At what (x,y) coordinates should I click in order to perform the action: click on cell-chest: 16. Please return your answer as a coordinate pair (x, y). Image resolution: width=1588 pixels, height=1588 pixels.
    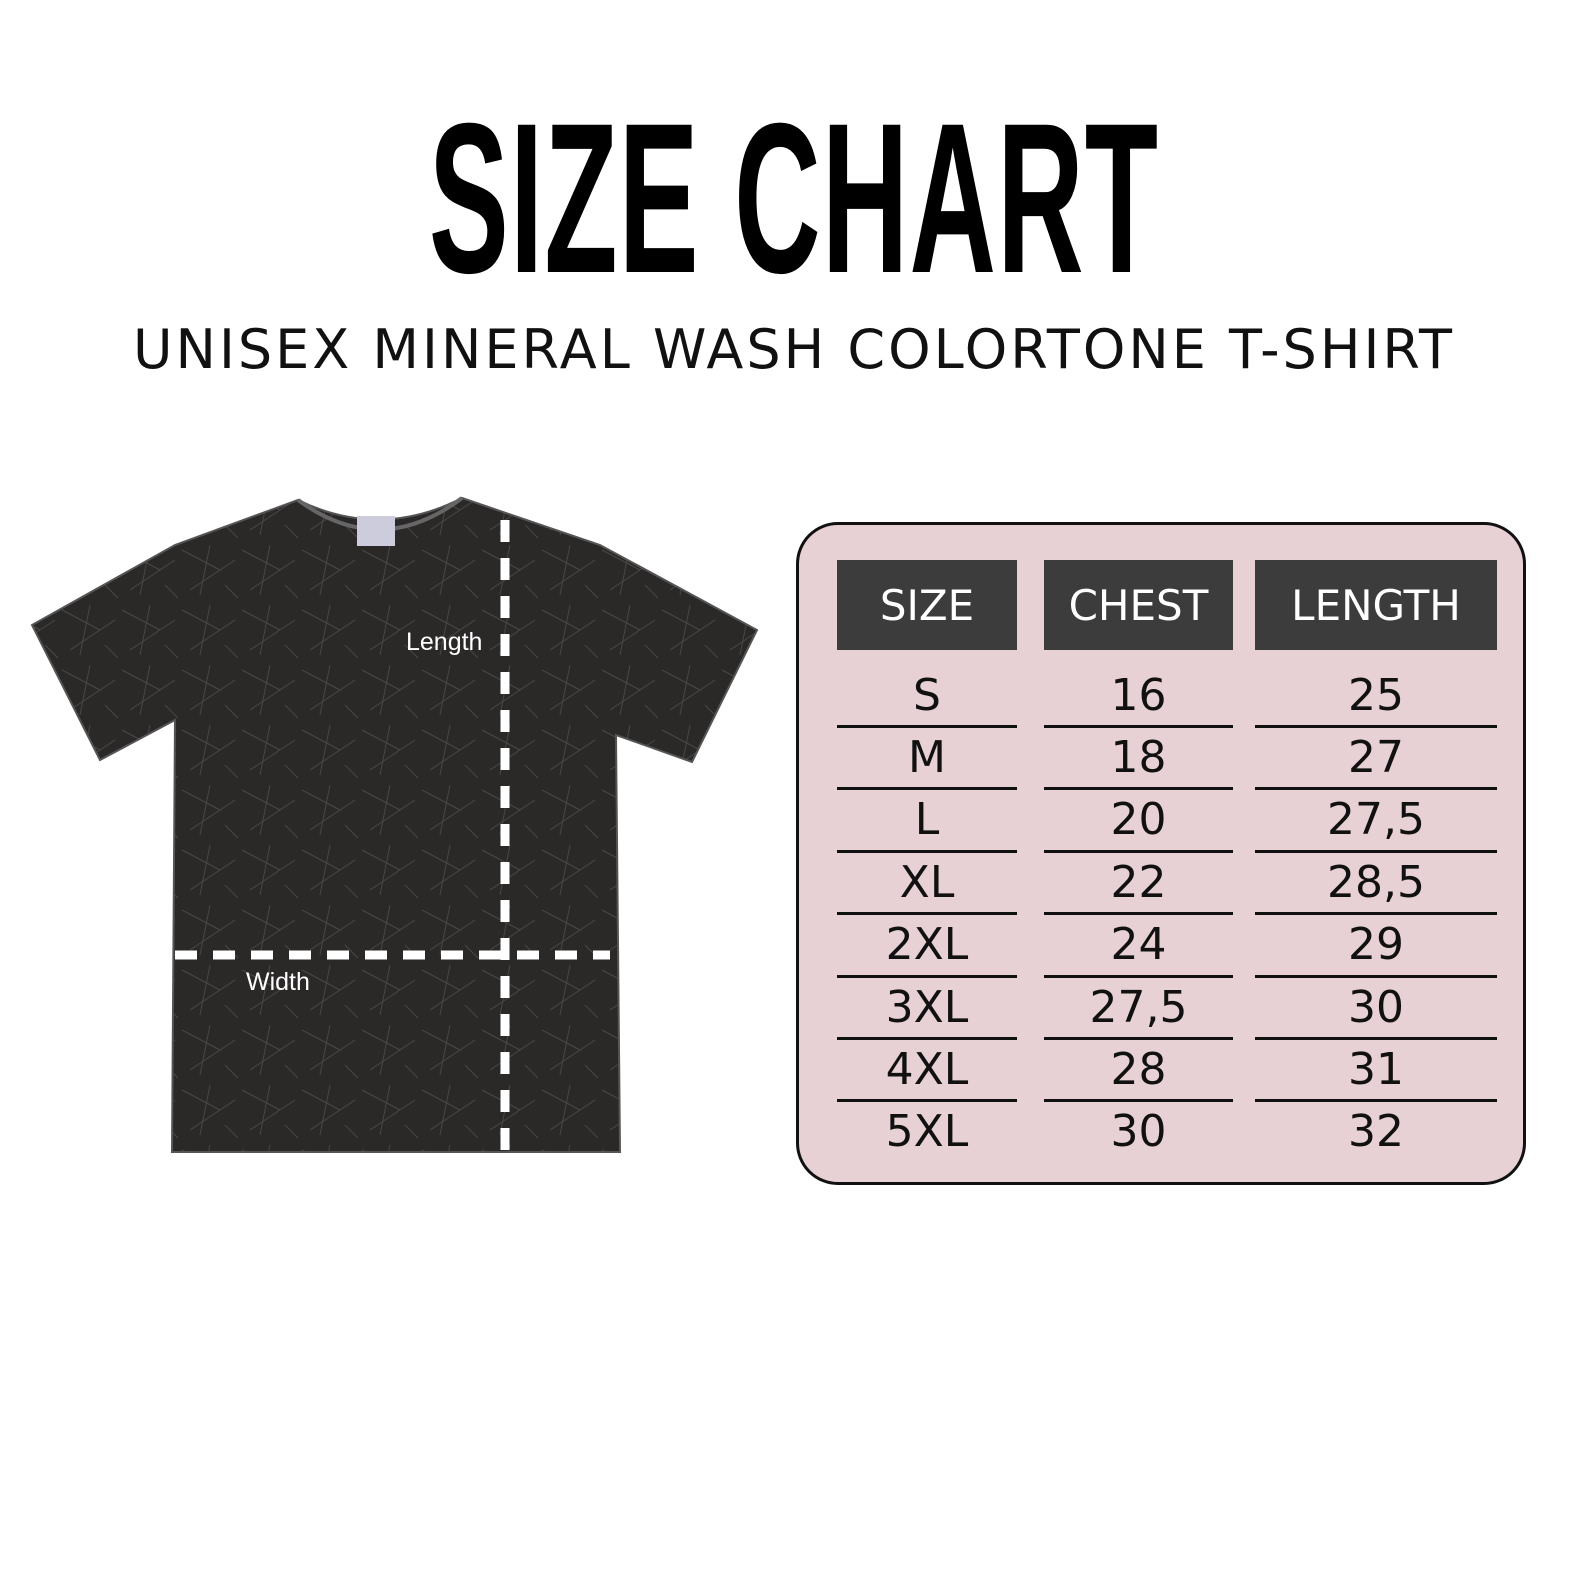
    Looking at the image, I should click on (1138, 695).